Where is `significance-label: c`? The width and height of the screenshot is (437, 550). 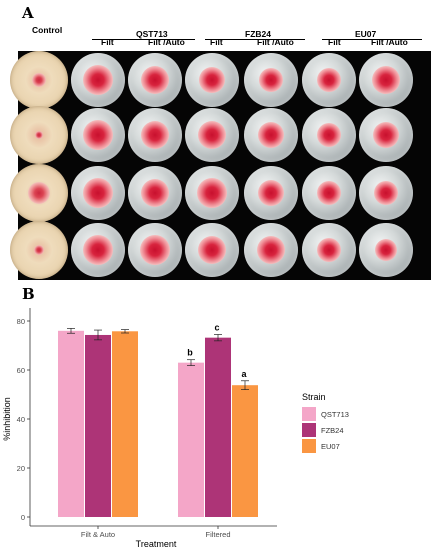
significance-label: c is located at coordinates (216, 327).